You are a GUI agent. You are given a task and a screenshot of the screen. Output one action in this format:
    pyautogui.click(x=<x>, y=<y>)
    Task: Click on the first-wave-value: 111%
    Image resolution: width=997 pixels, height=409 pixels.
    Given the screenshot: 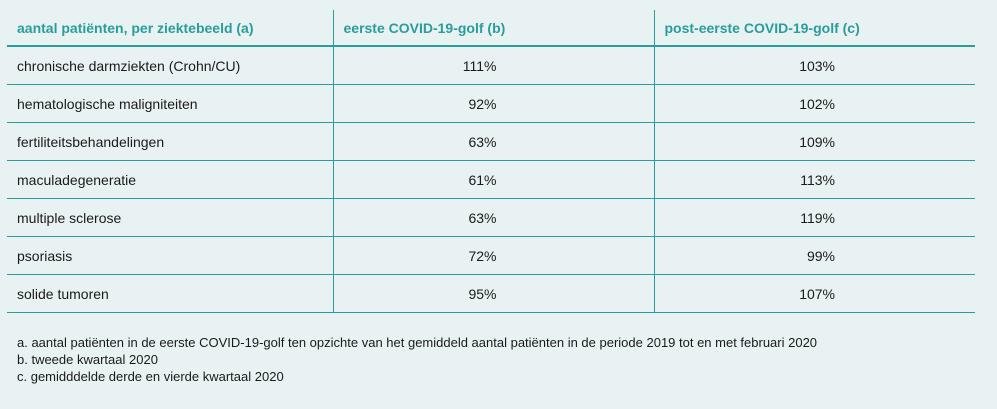 What is the action you would take?
    pyautogui.click(x=493, y=65)
    